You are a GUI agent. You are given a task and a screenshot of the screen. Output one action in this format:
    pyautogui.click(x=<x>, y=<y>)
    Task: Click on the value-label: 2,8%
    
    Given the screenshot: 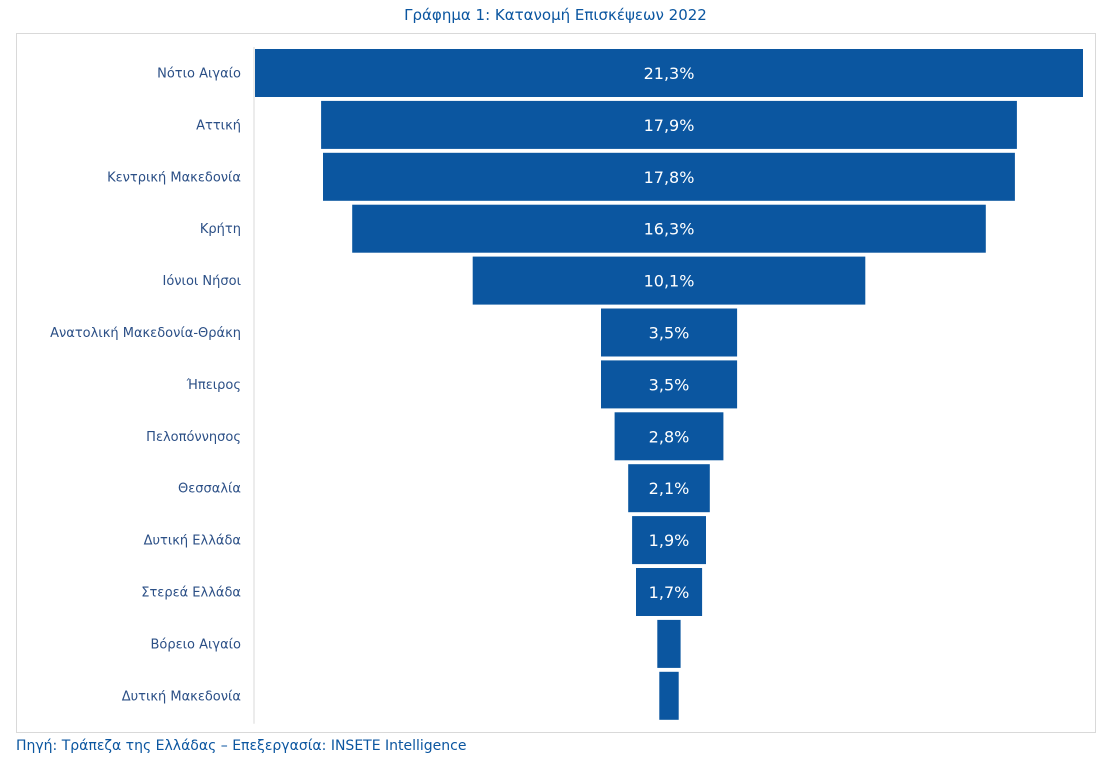 What is the action you would take?
    pyautogui.click(x=669, y=436)
    